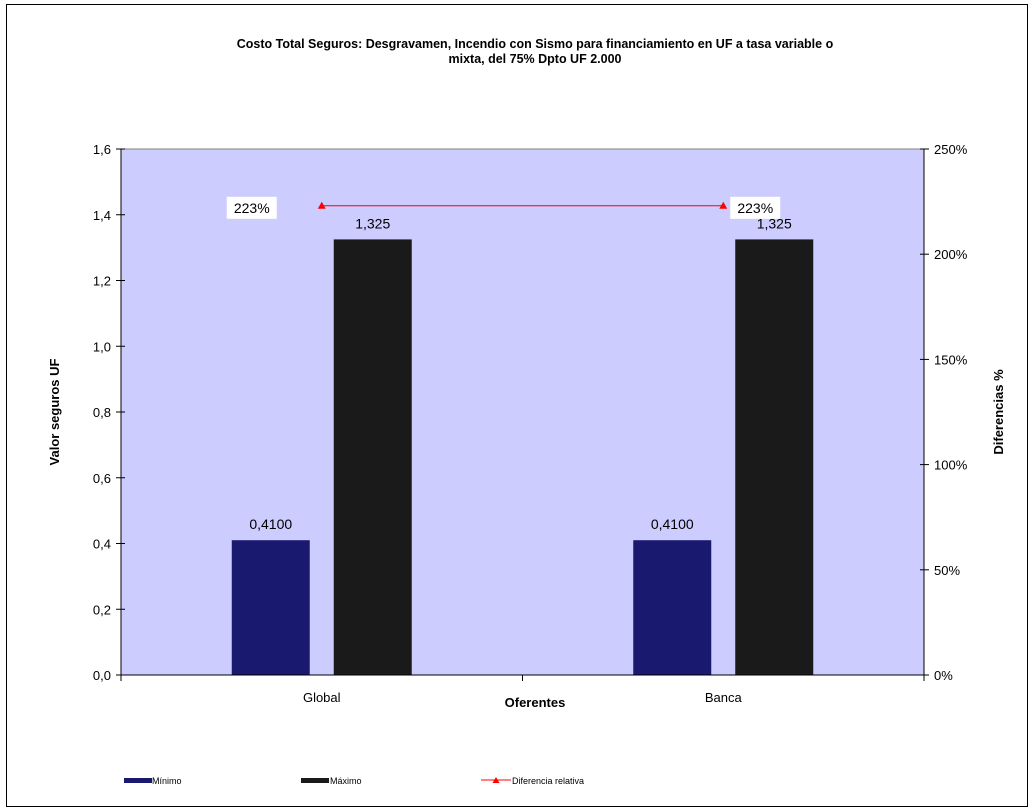  I want to click on y2-axis-title: Diferencias %, so click(998, 412).